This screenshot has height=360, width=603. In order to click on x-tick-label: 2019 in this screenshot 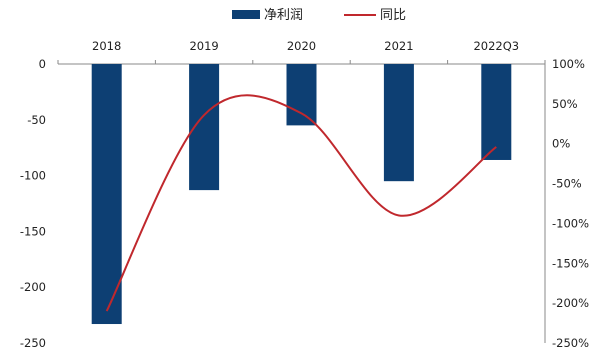, I will do `click(203, 46)`.